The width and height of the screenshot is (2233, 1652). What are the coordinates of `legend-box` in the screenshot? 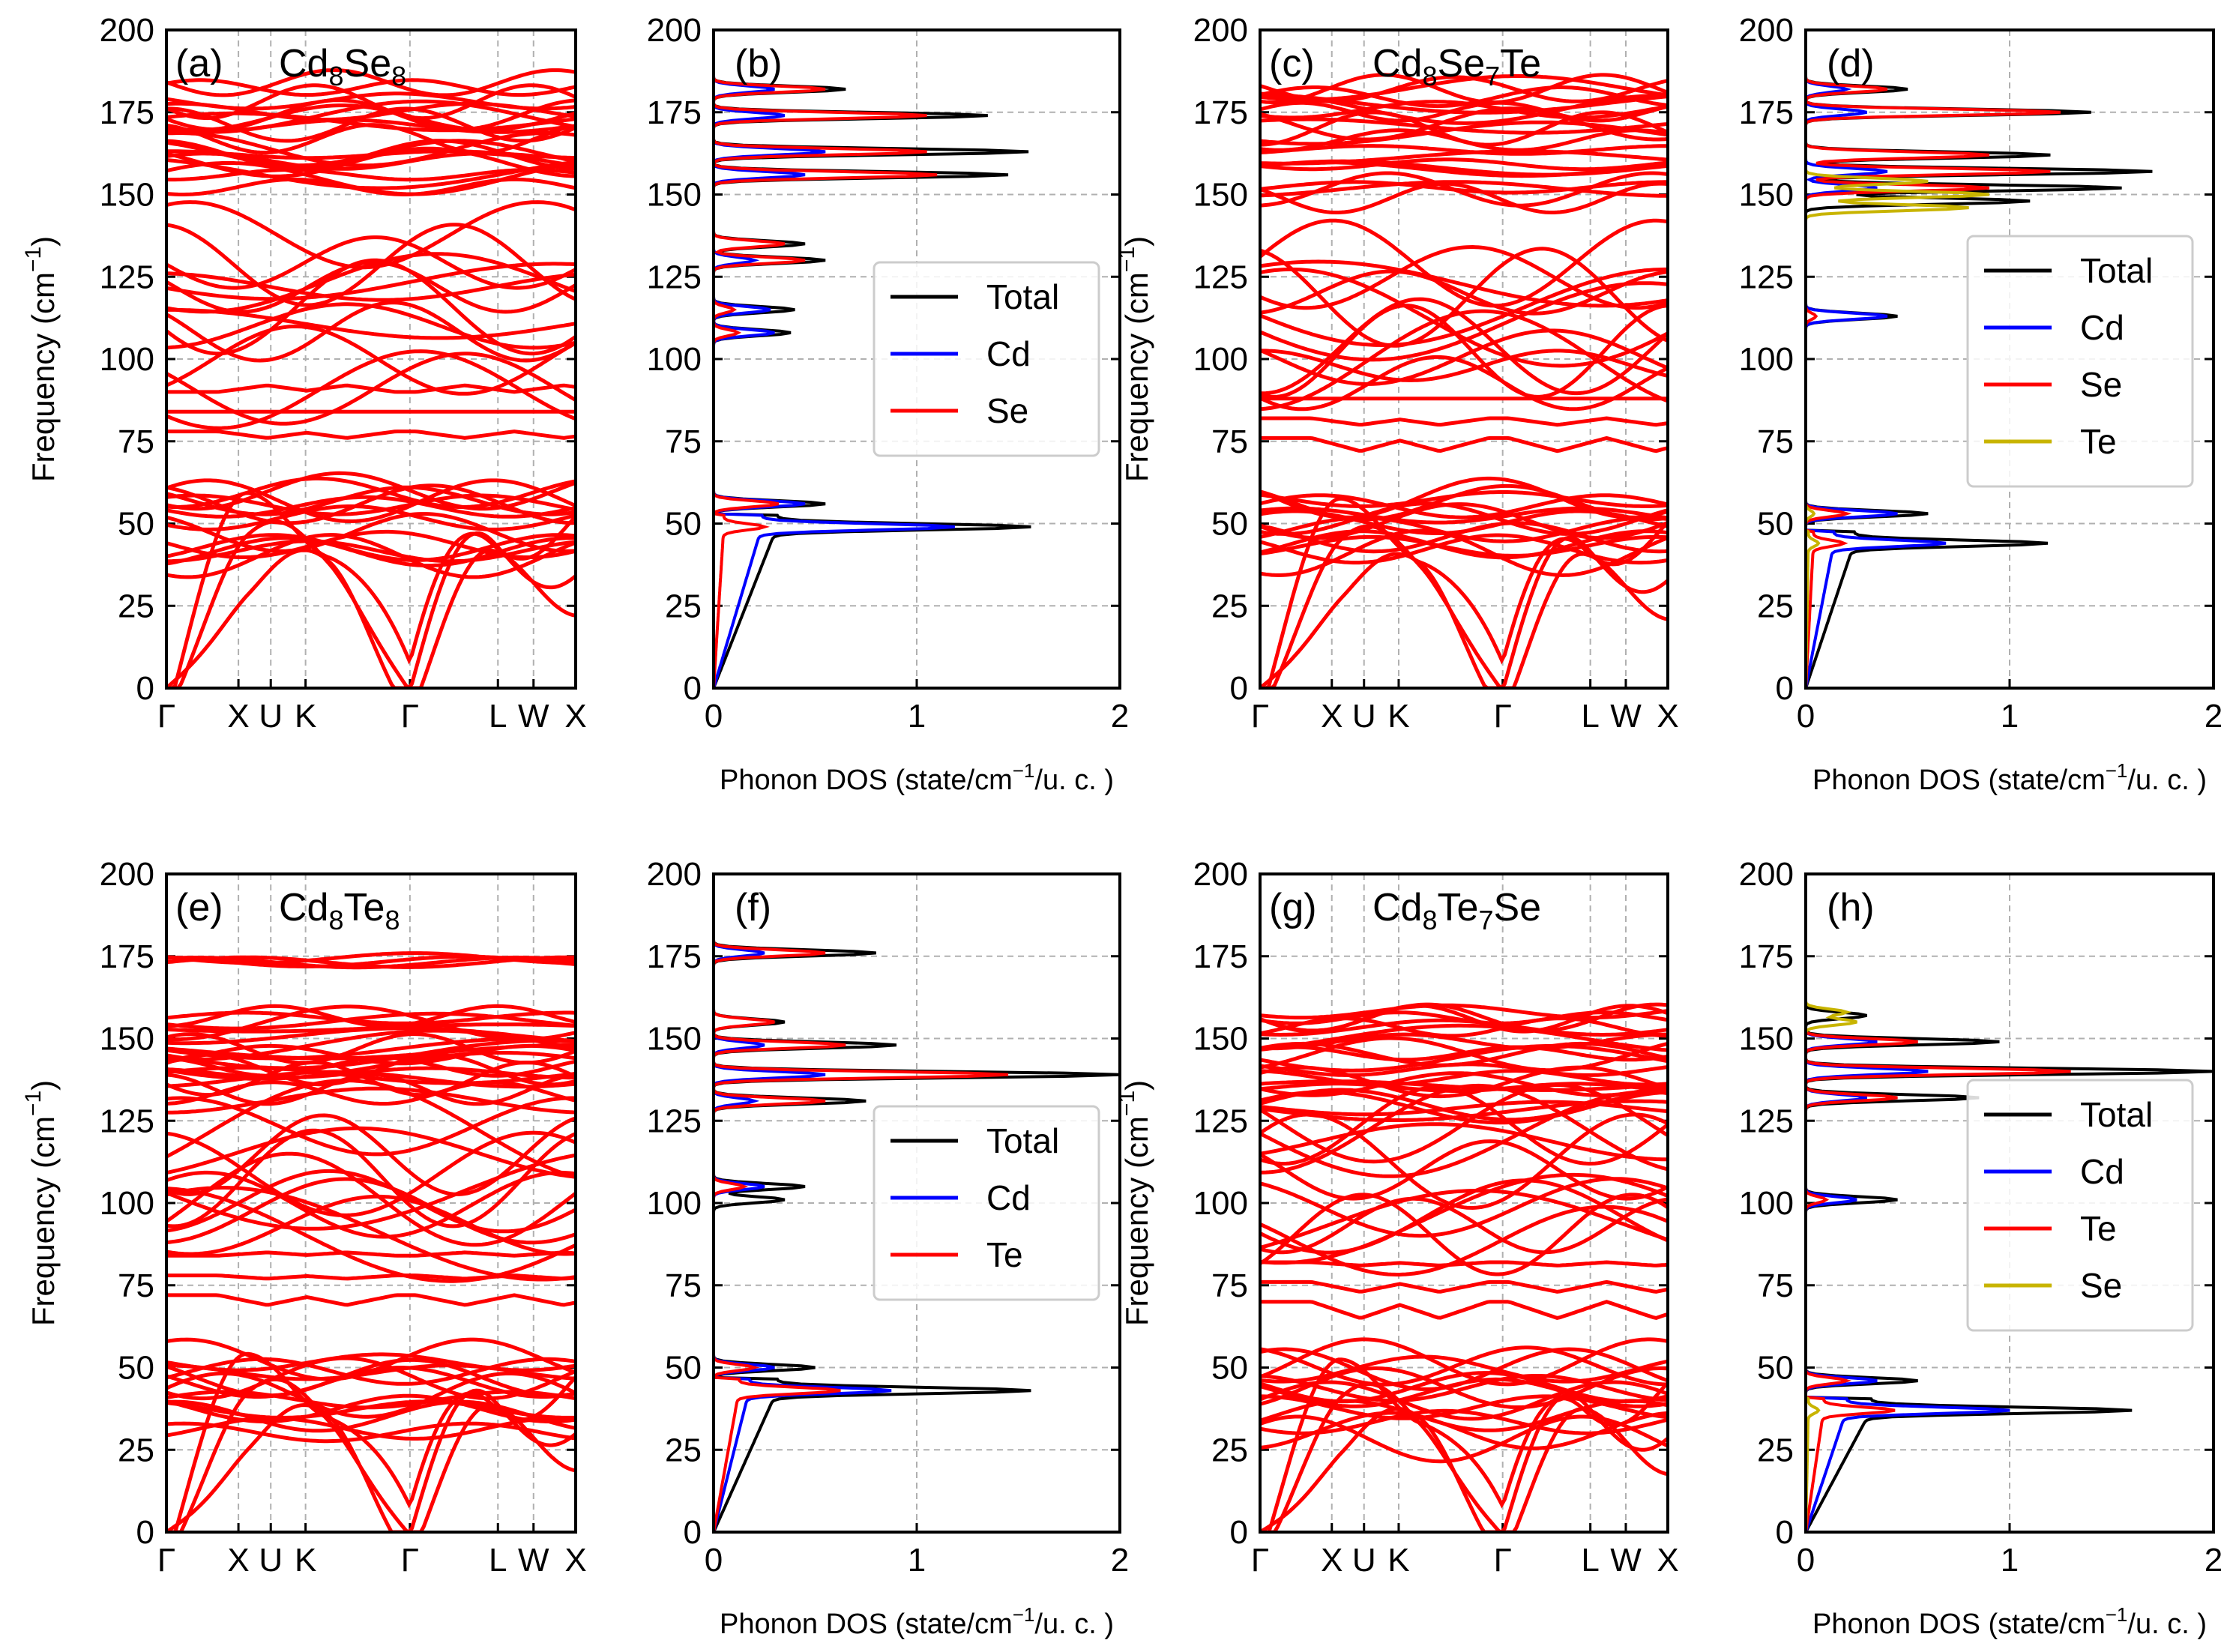 It's located at (2080, 1205).